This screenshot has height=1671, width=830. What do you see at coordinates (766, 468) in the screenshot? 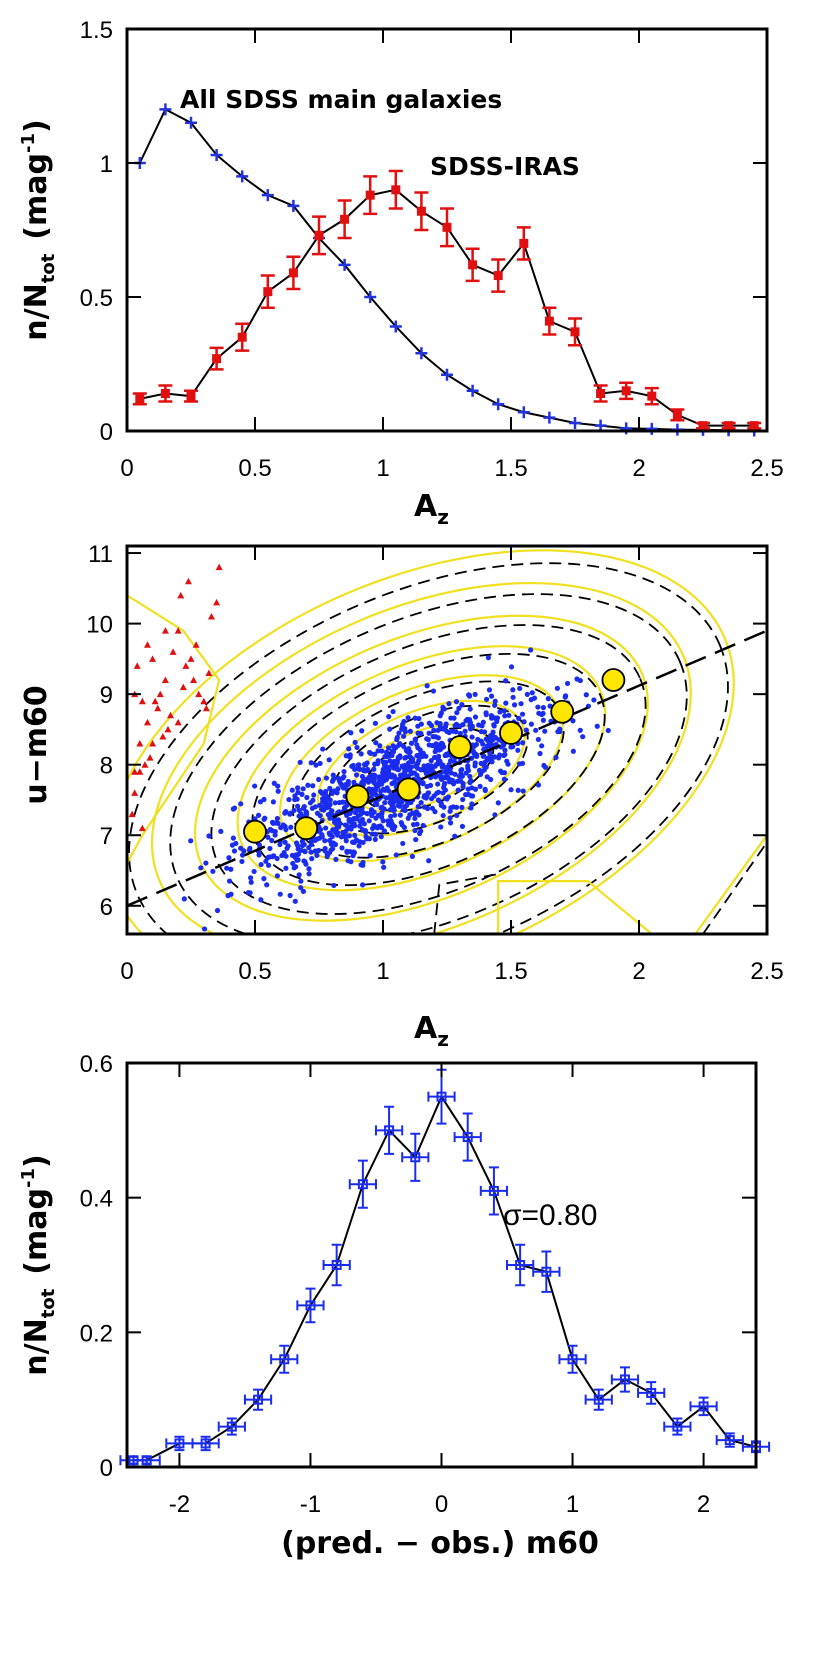
I see `top-xtick-label: 2.5` at bounding box center [766, 468].